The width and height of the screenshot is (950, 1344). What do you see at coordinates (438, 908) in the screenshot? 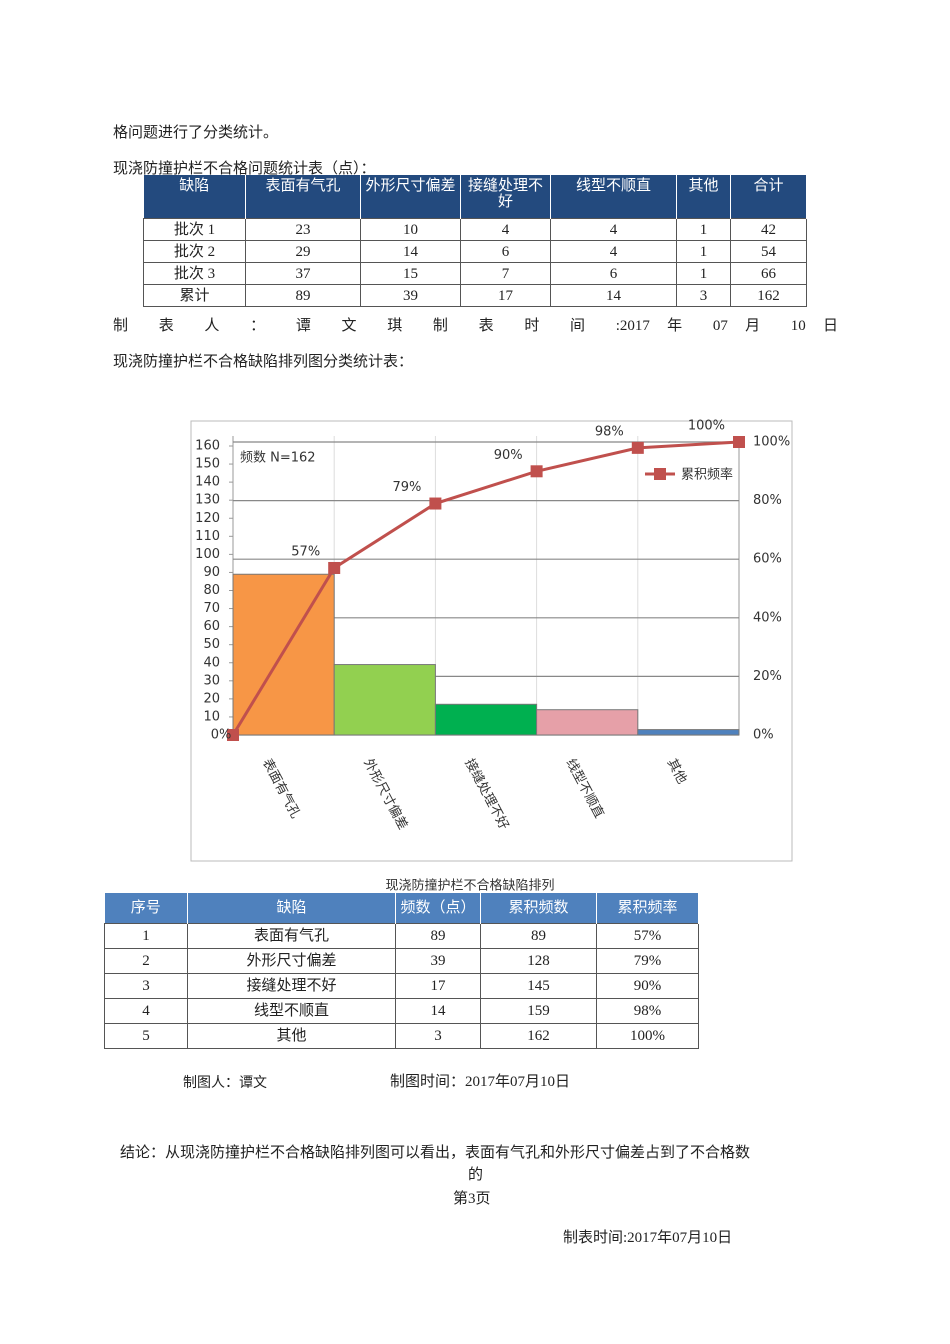
I see `header-cell: 频数（点）` at bounding box center [438, 908].